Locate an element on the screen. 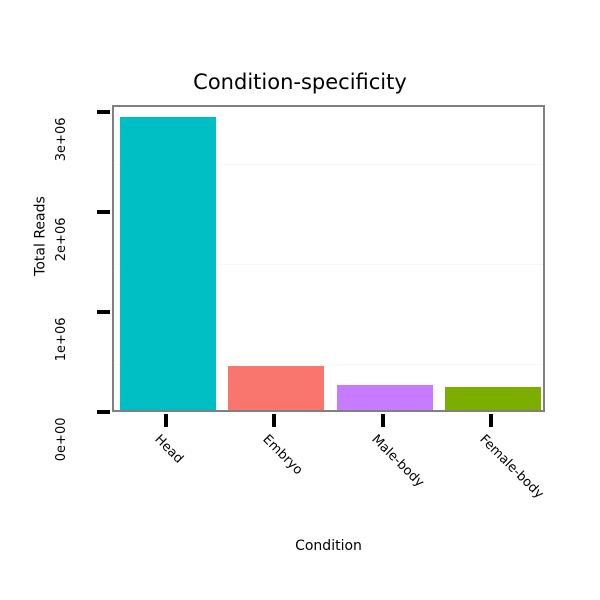  y-tick-label-text: 2e+06 is located at coordinates (62, 239).